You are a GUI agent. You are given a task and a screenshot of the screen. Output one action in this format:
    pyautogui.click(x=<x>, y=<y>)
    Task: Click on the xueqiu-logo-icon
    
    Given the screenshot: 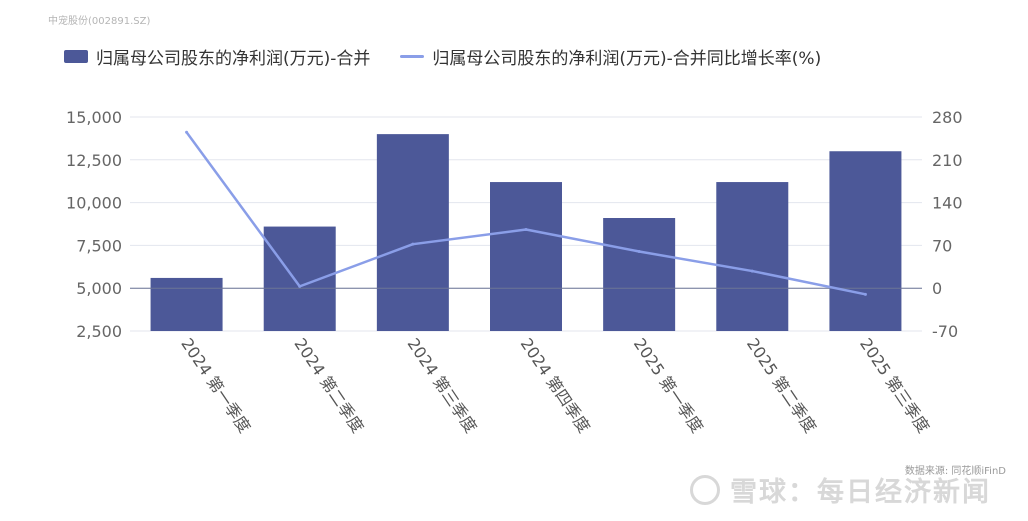 What is the action you would take?
    pyautogui.click(x=705, y=489)
    